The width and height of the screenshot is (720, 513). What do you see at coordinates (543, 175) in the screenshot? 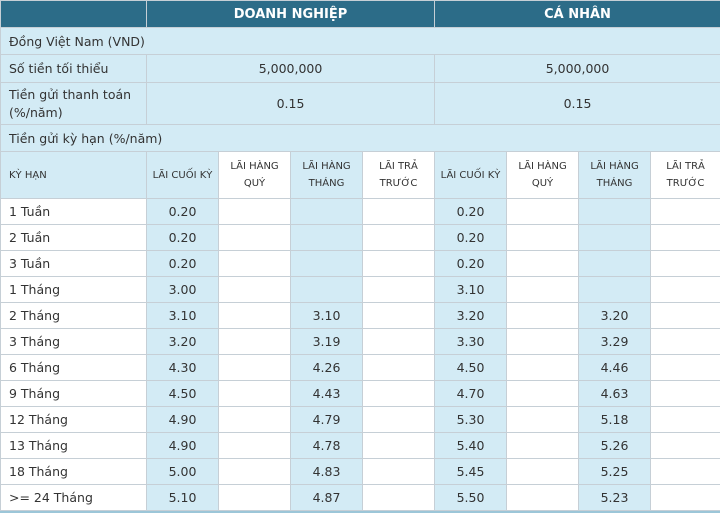
I see `subheader-individual-quarterly: LÃI HÀNG QUÝ` at bounding box center [543, 175].